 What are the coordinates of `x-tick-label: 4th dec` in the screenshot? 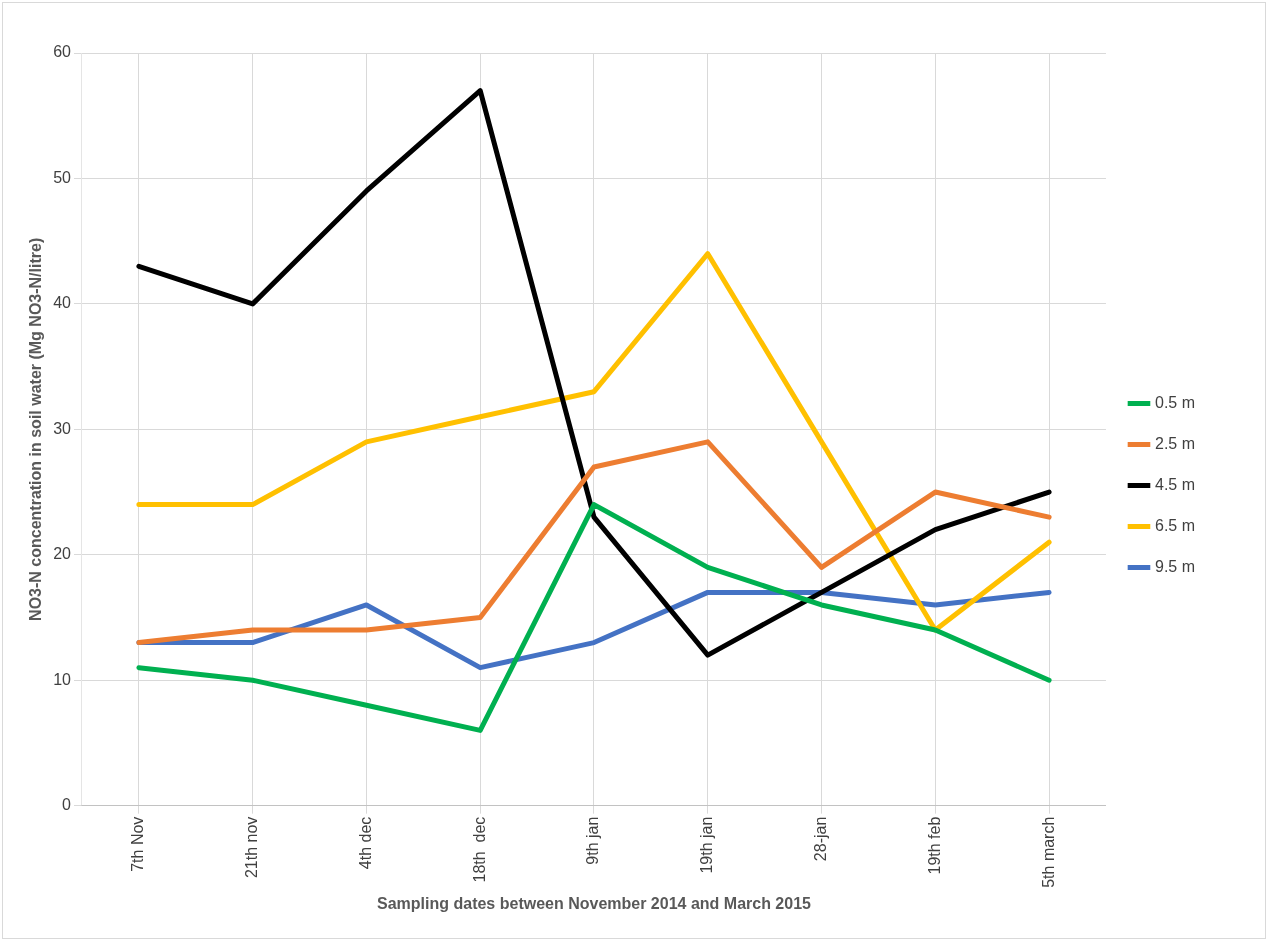 It's located at (365, 843).